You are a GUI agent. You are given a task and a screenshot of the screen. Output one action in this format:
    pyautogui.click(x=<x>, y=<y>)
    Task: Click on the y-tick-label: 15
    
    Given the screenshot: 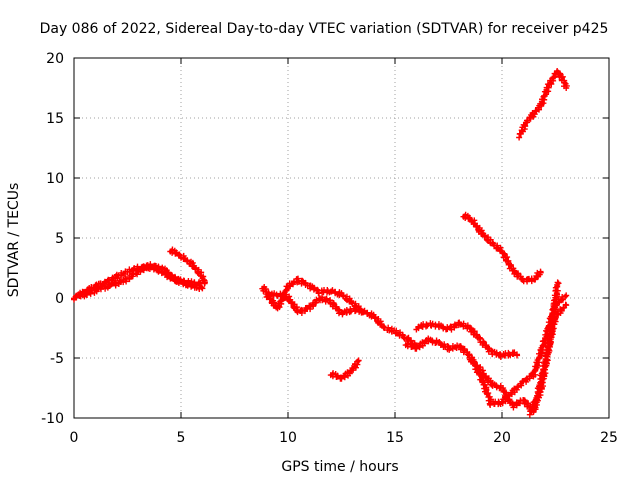 What is the action you would take?
    pyautogui.click(x=55, y=119)
    